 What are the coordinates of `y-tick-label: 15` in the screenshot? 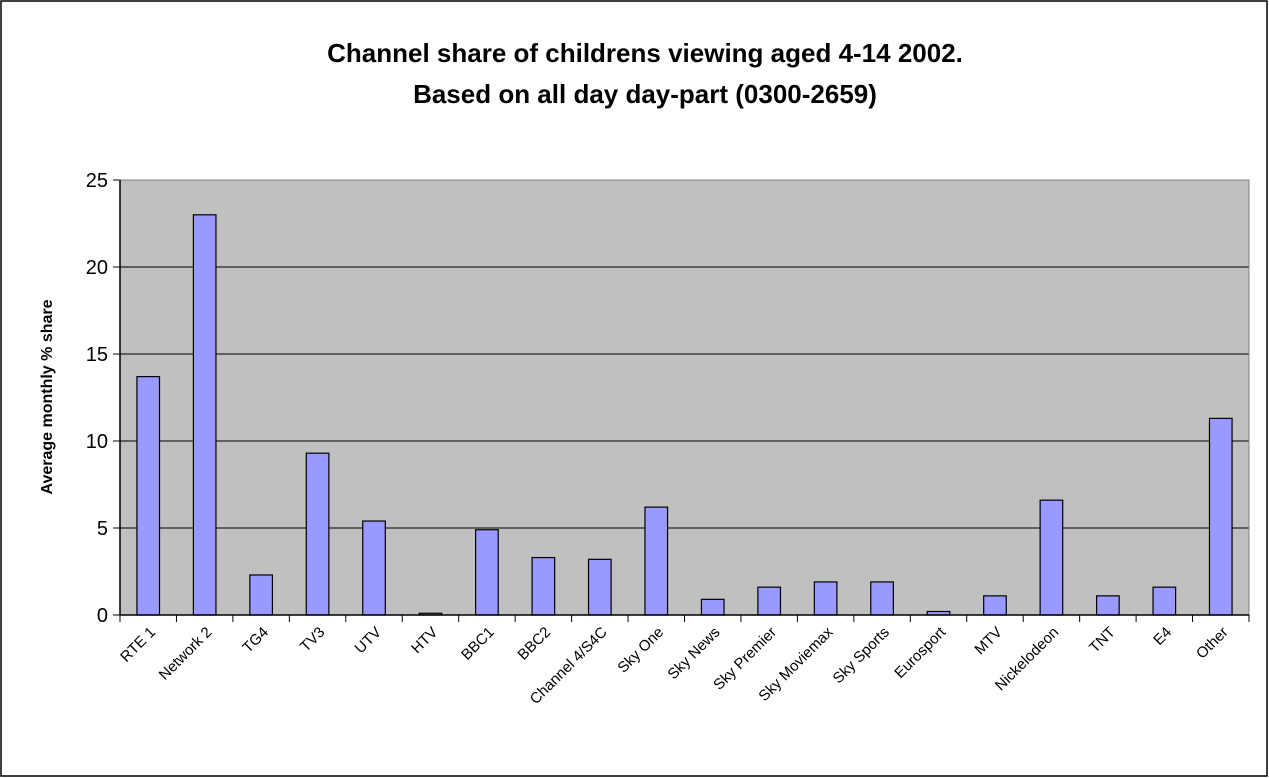 It's located at (97, 355).